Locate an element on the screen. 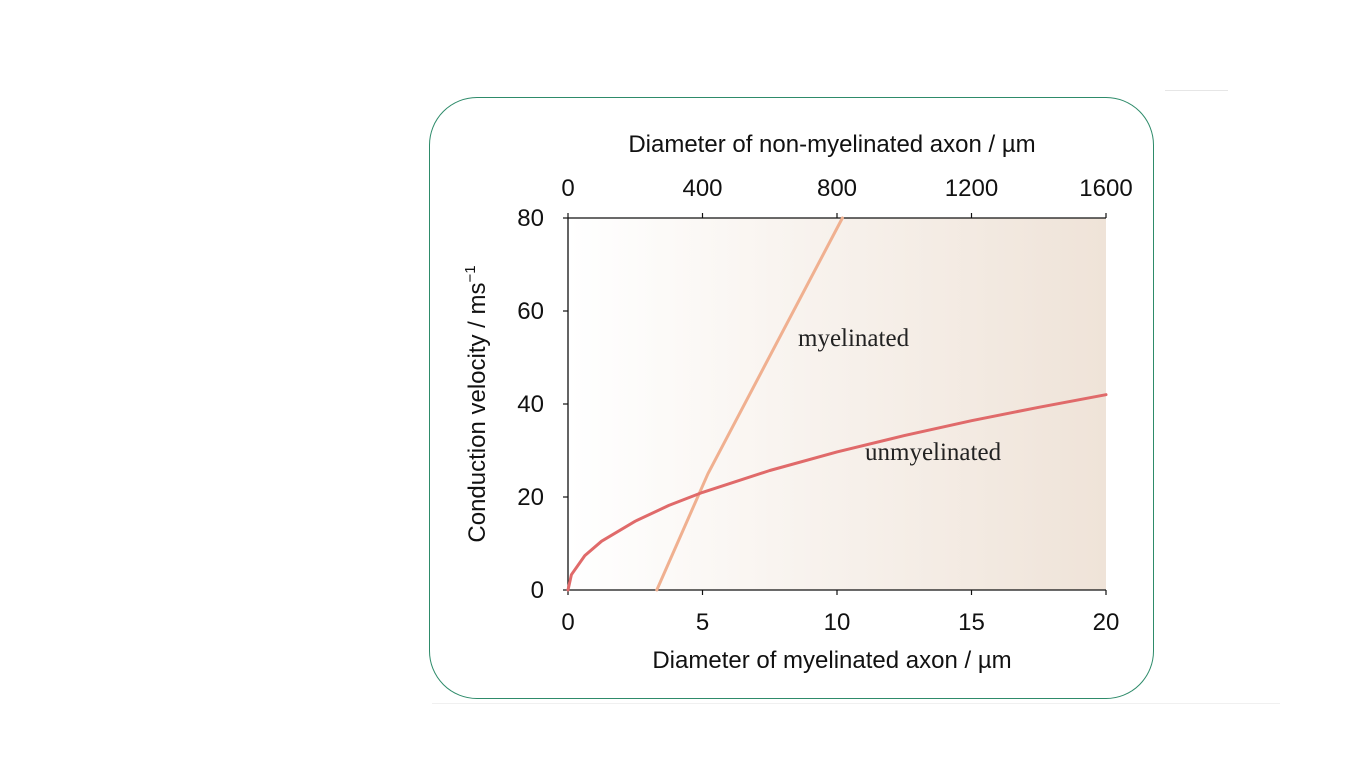 Image resolution: width=1366 pixels, height=768 pixels. y-axis-label-text: Conduction velocity / ms is located at coordinates (477, 413).